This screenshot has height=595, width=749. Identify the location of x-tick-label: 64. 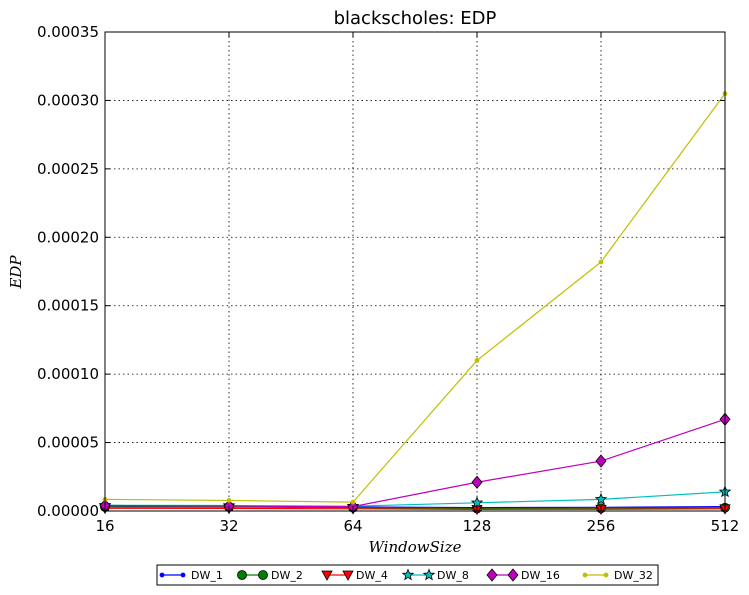
(352, 526).